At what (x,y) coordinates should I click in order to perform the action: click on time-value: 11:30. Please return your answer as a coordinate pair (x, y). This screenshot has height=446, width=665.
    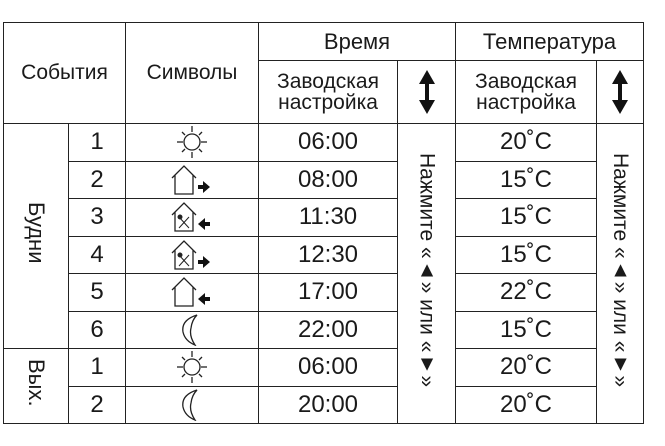
    Looking at the image, I should click on (328, 217).